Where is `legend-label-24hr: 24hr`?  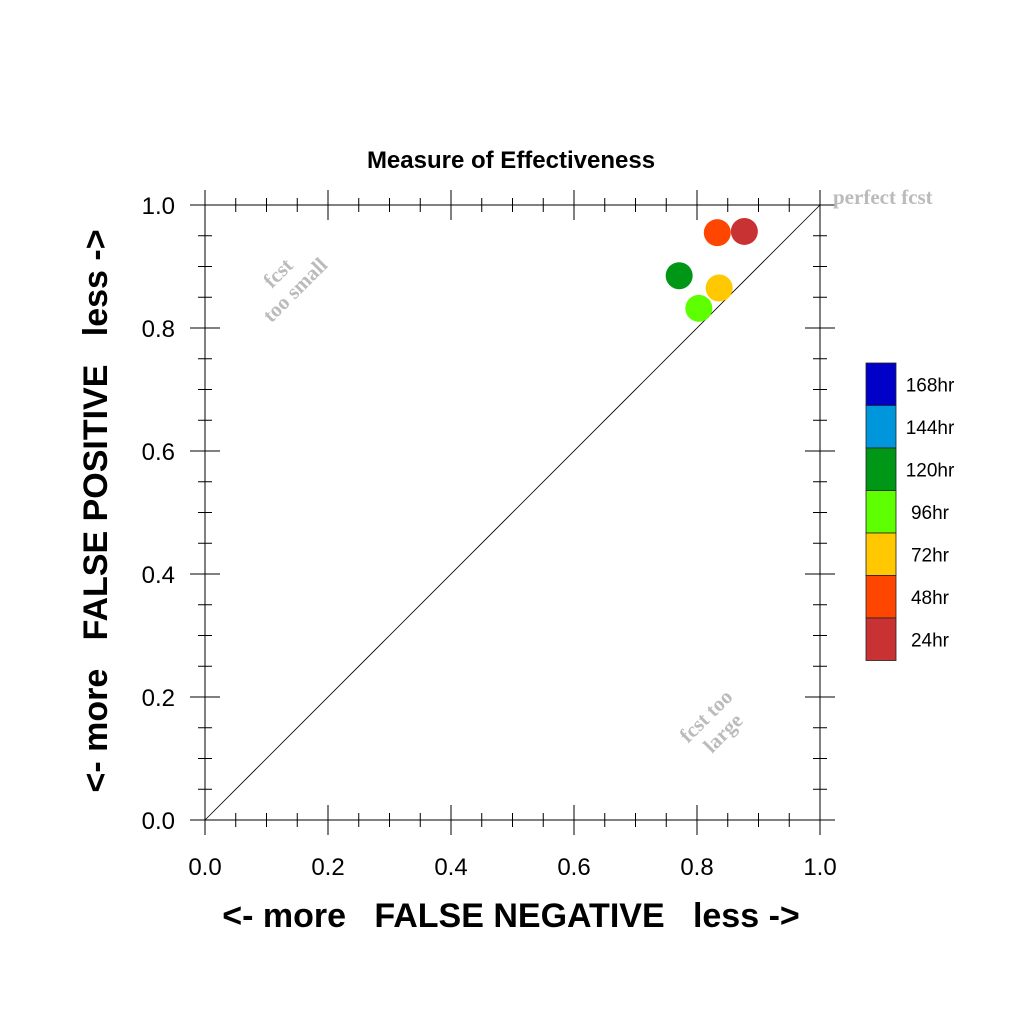
legend-label-24hr: 24hr is located at coordinates (930, 640).